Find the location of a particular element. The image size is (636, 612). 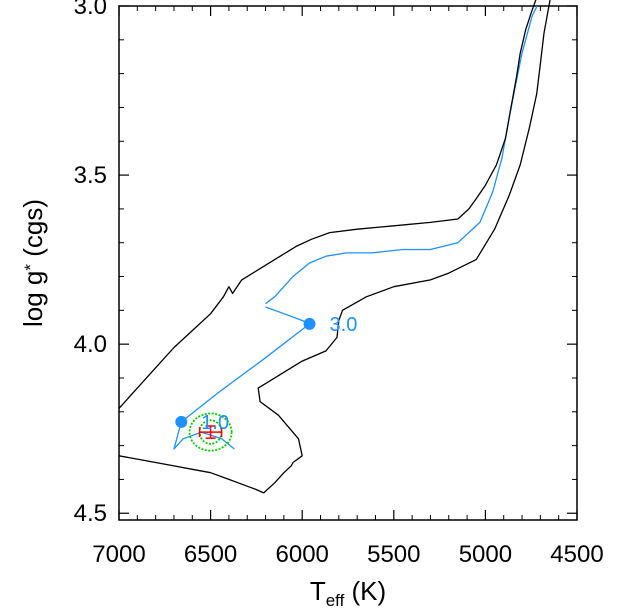

x-tick-label: 6000 is located at coordinates (302, 554).